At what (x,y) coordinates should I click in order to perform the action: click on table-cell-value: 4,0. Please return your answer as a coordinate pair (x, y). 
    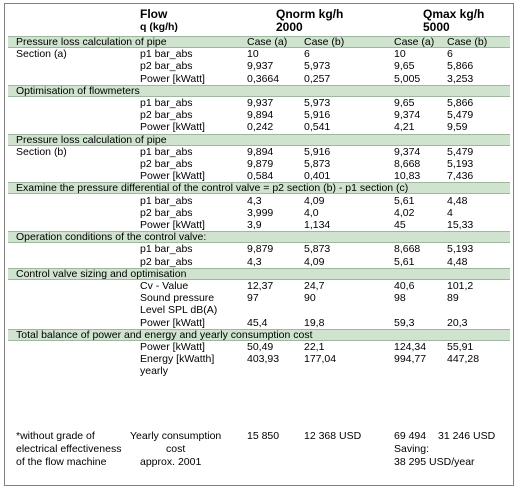
    Looking at the image, I should click on (311, 212).